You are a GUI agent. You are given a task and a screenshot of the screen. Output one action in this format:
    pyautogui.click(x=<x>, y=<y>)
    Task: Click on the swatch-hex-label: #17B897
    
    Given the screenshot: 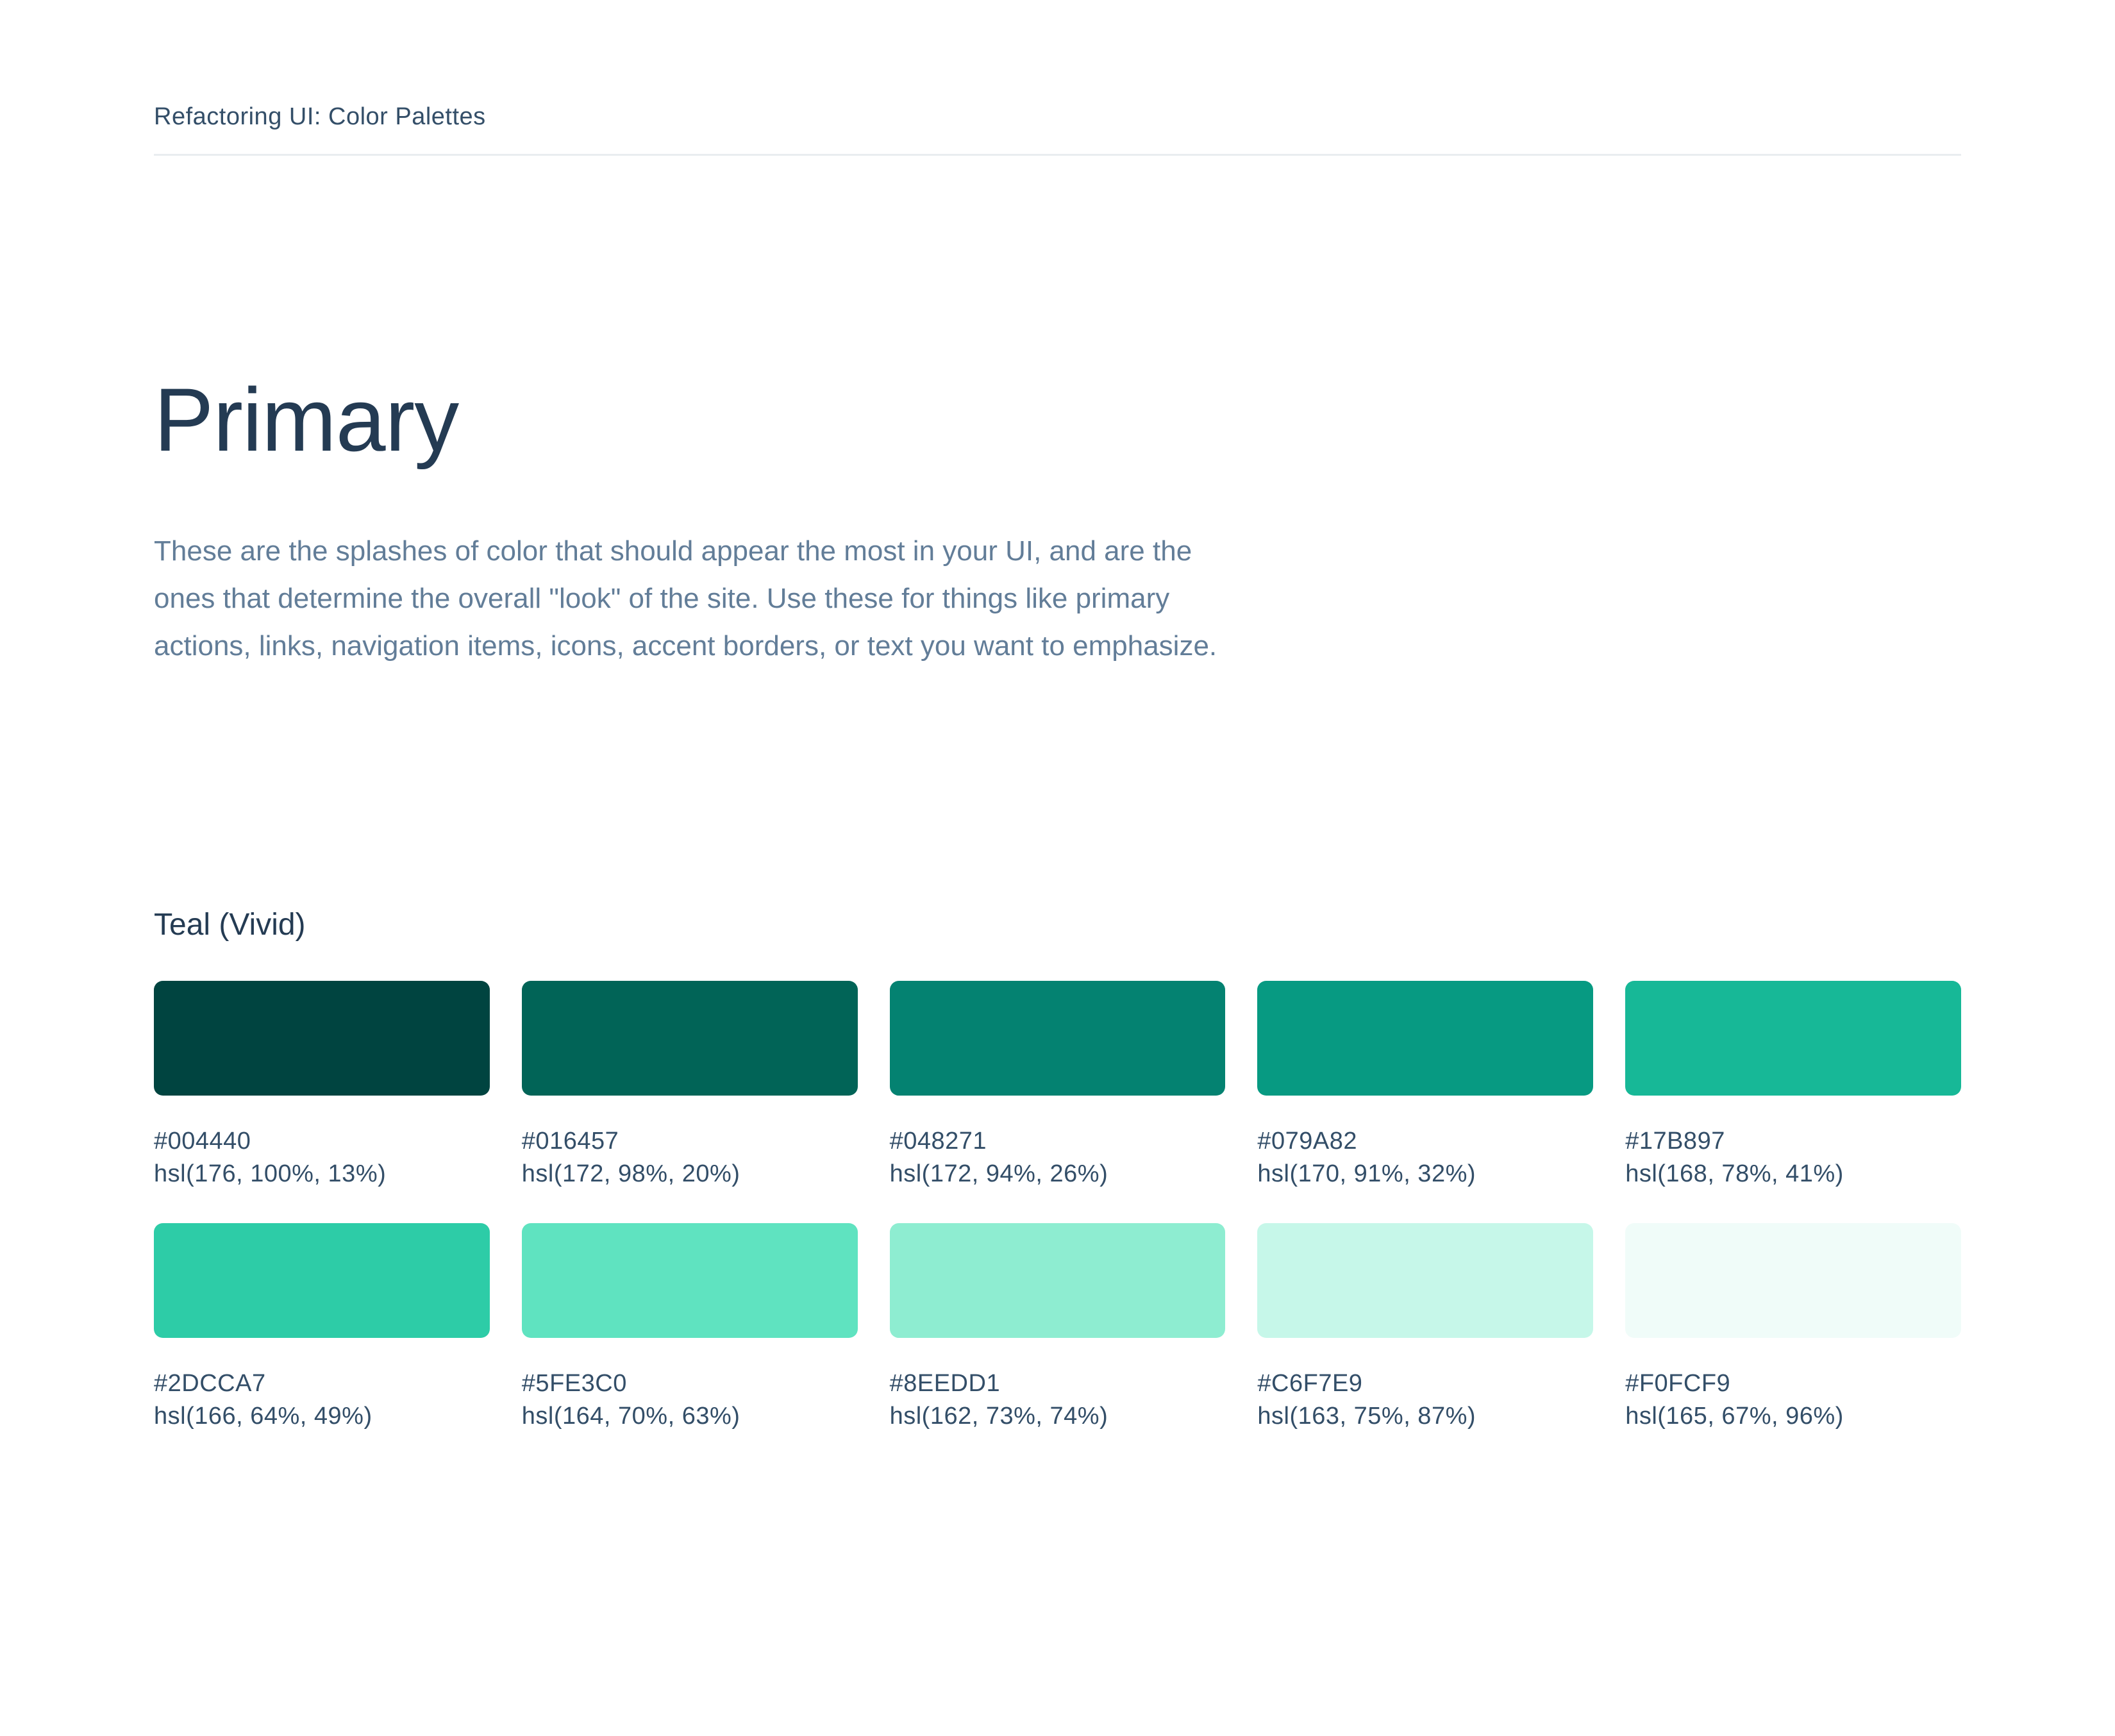 What is the action you would take?
    pyautogui.click(x=1675, y=1141)
    